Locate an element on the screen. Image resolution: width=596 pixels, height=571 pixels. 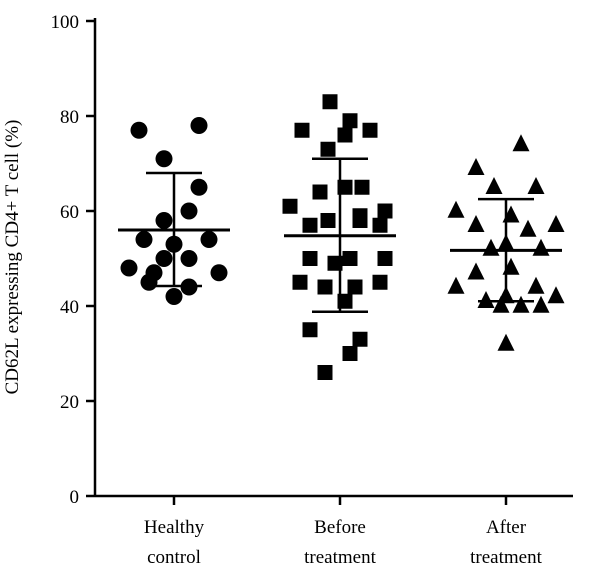
y-tick-label: 40 is located at coordinates (69, 307).